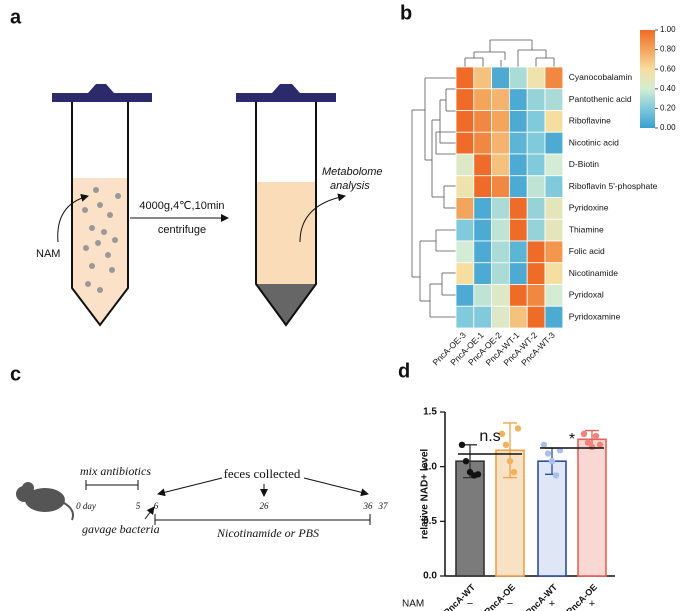 This screenshot has height=611, width=685. I want to click on mouse-icon, so click(45, 501).